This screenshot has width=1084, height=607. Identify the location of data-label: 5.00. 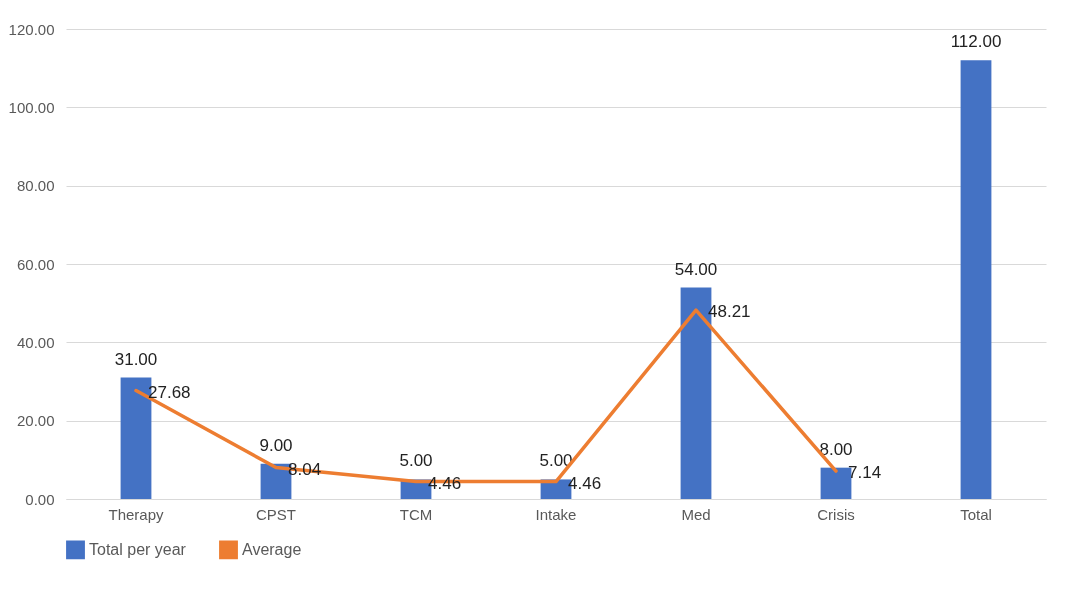
(416, 461).